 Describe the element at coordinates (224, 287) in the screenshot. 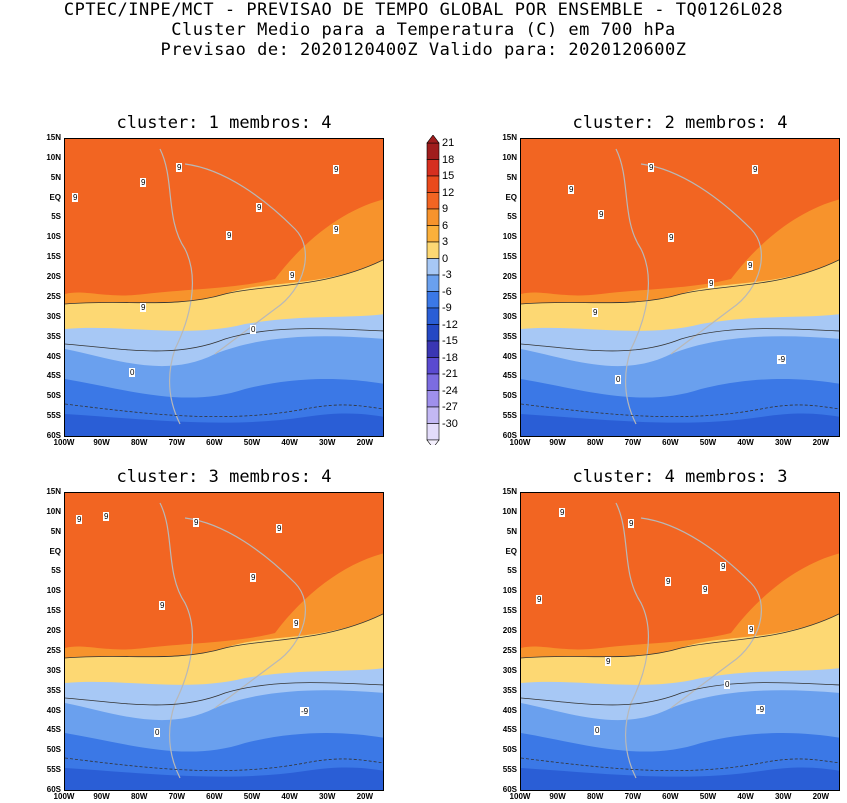

I see `temperature-field` at that location.